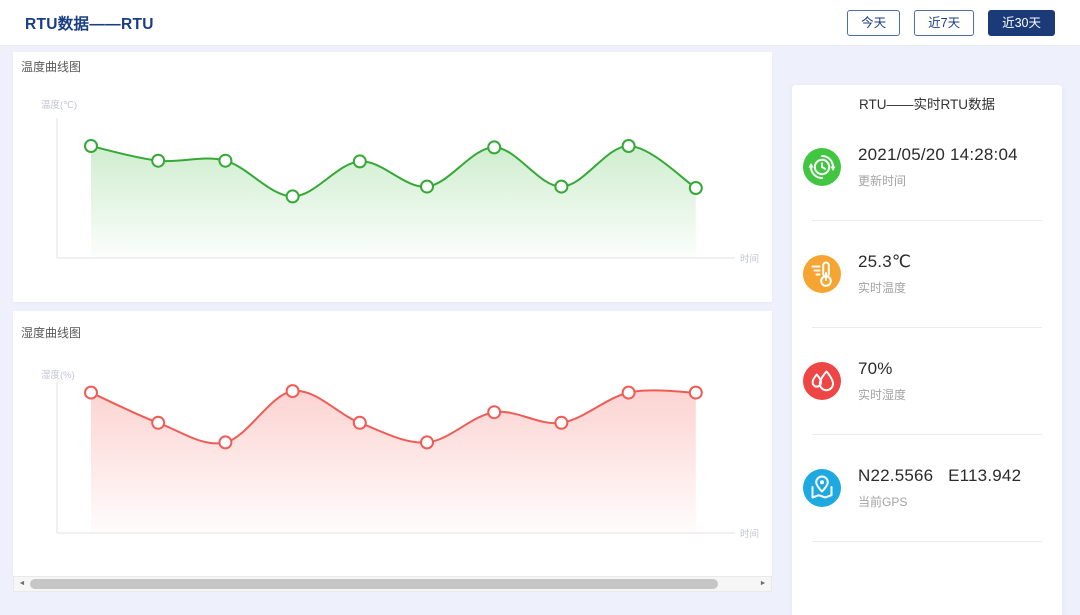  Describe the element at coordinates (89, 24) in the screenshot. I see `page-title: RTU数据——RTU` at that location.